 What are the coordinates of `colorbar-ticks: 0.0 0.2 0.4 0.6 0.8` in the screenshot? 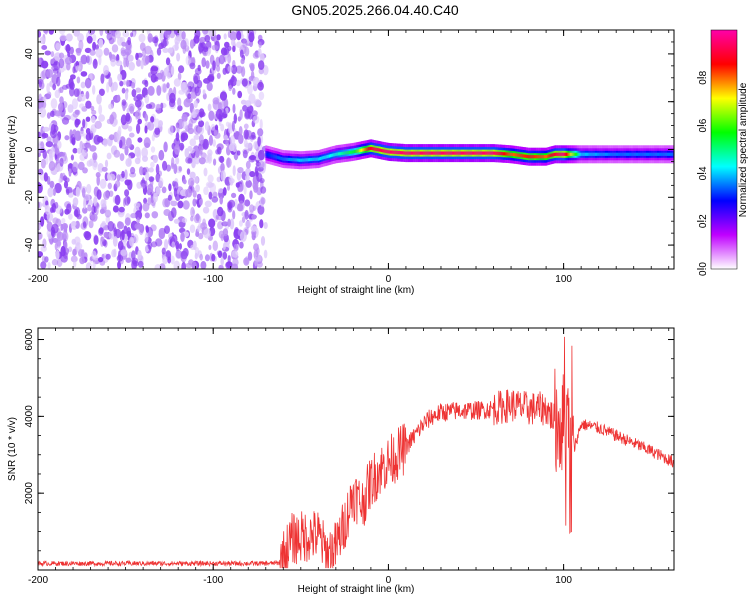 It's located at (703, 173).